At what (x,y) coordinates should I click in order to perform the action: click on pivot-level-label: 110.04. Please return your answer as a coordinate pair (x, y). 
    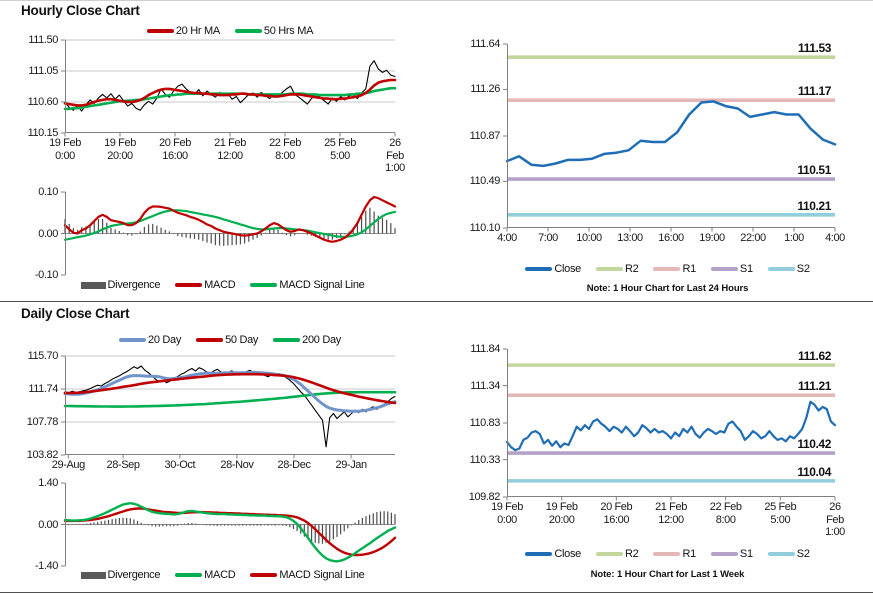
    Looking at the image, I should click on (814, 471).